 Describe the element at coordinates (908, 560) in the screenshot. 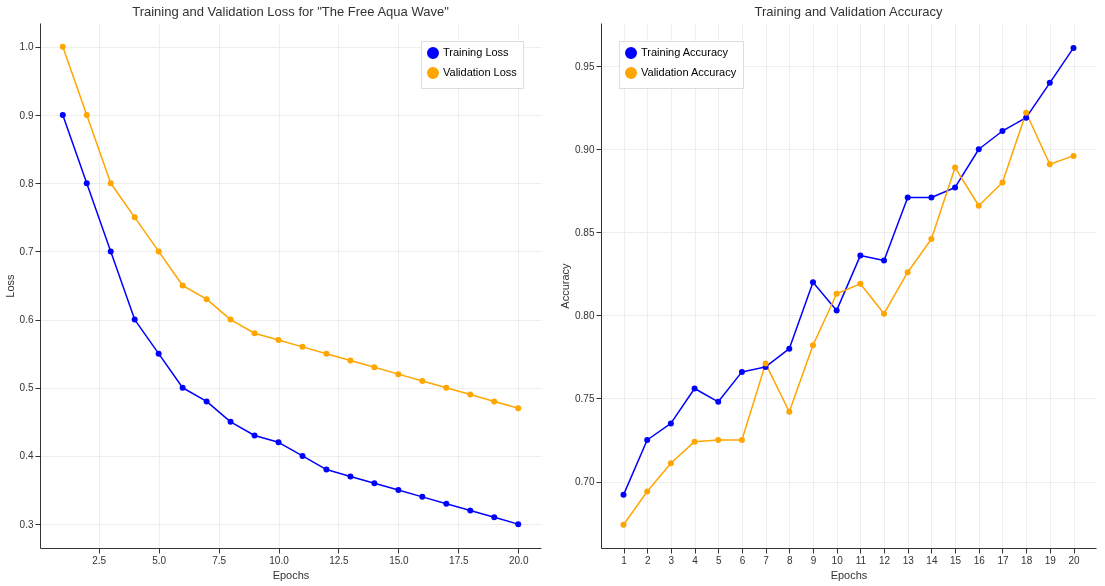

I see `x-tick-label: 13` at that location.